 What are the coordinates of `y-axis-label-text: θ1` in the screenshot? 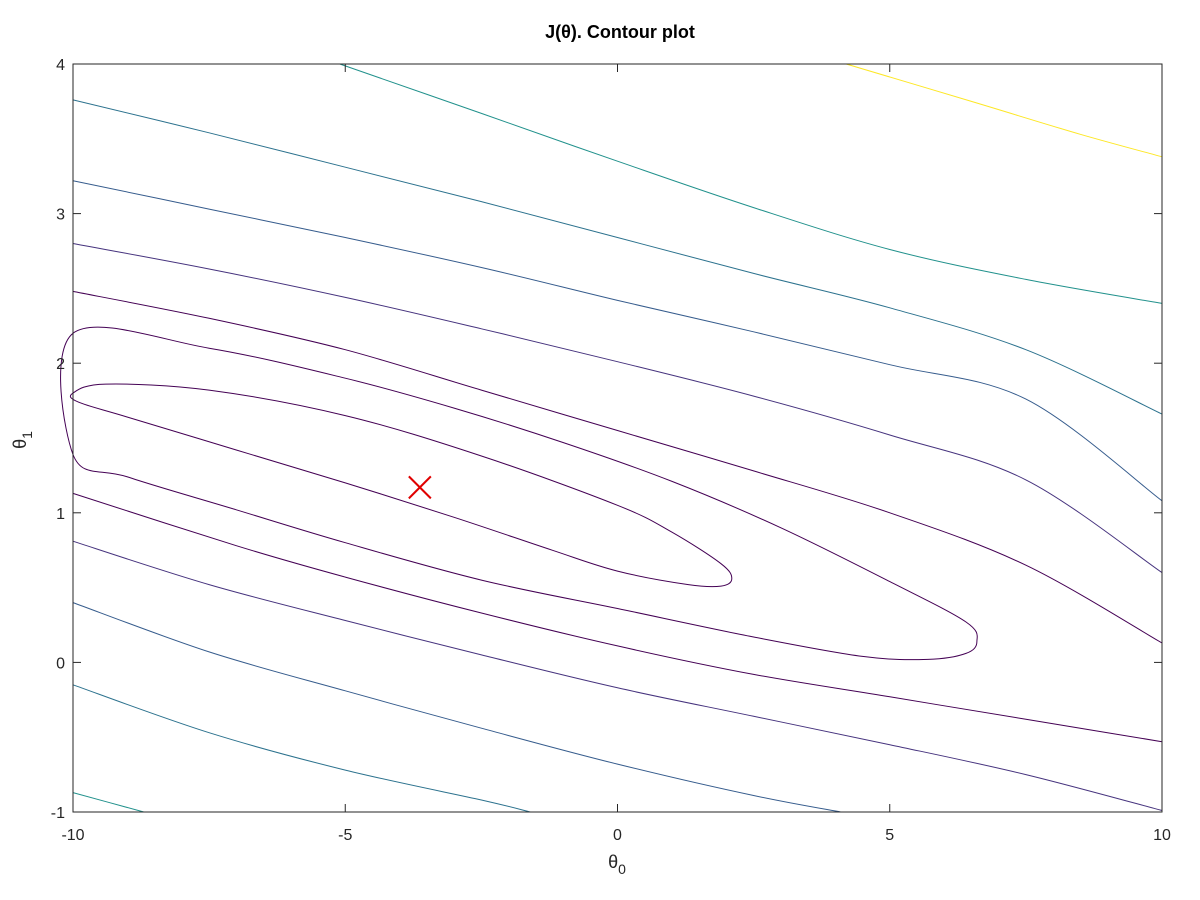 It's located at (22, 440).